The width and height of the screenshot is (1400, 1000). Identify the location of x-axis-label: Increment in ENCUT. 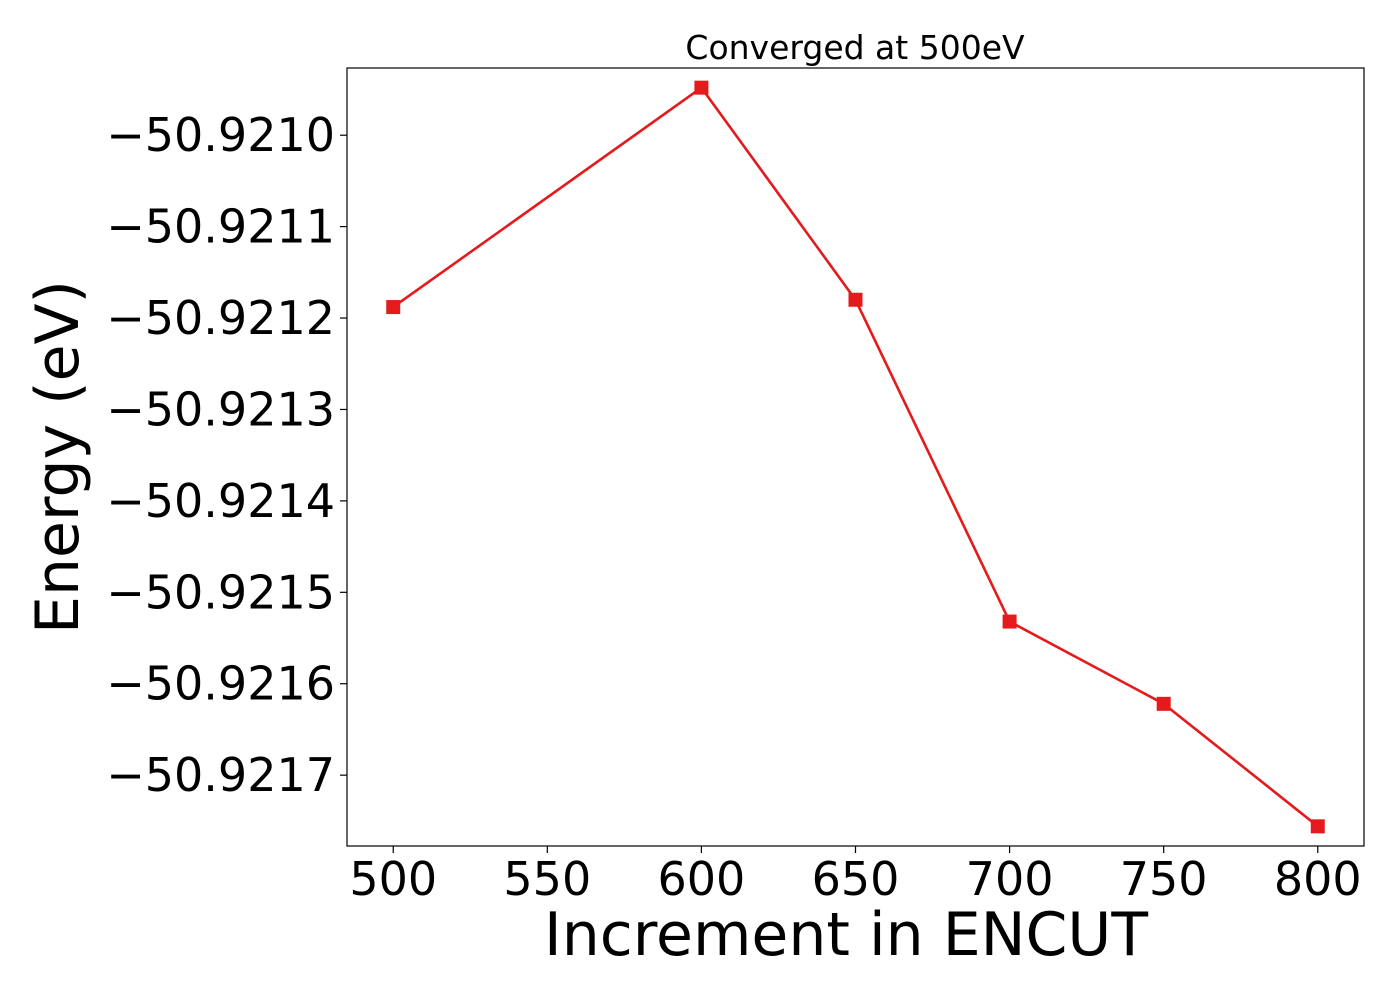
(846, 935).